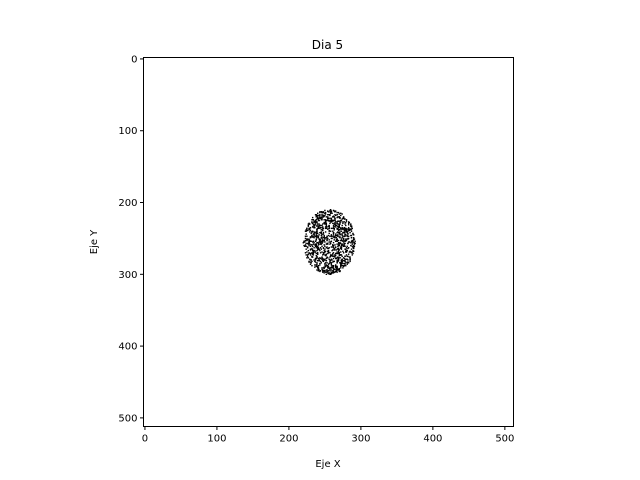 This screenshot has width=640, height=480. I want to click on y-axis: 0 100 200 300 400 500, so click(131, 239).